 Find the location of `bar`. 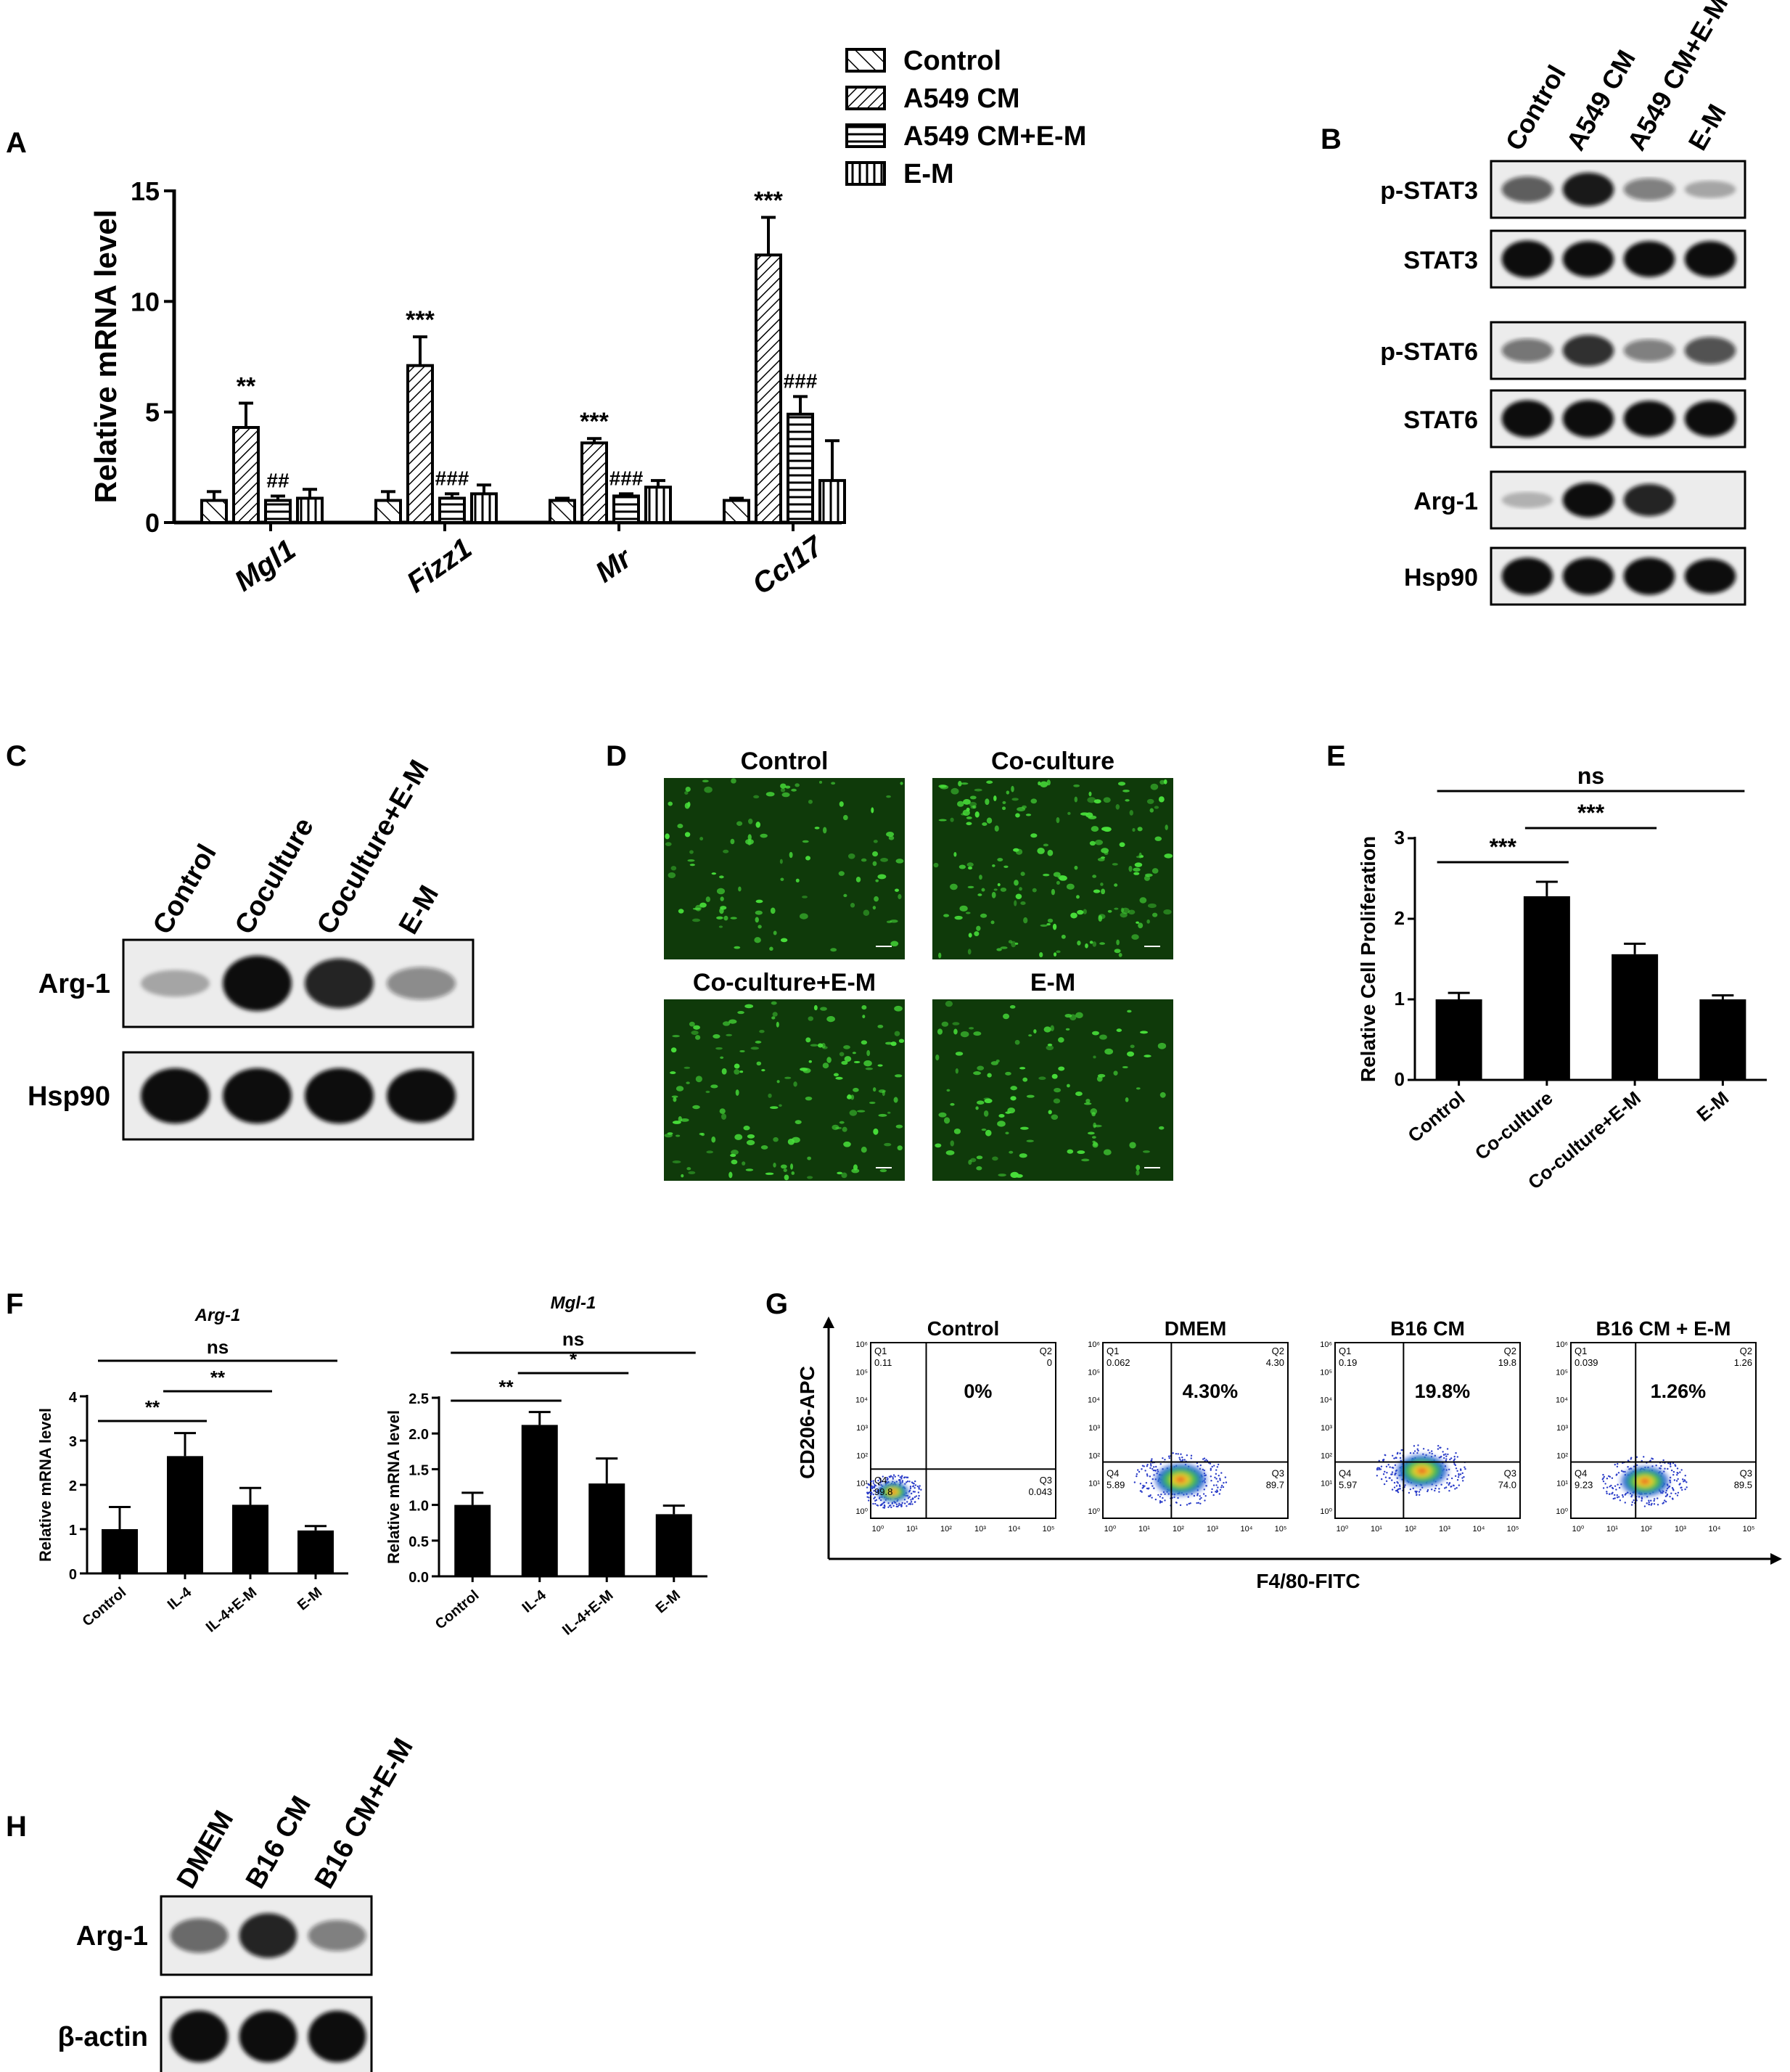

bar is located at coordinates (420, 445).